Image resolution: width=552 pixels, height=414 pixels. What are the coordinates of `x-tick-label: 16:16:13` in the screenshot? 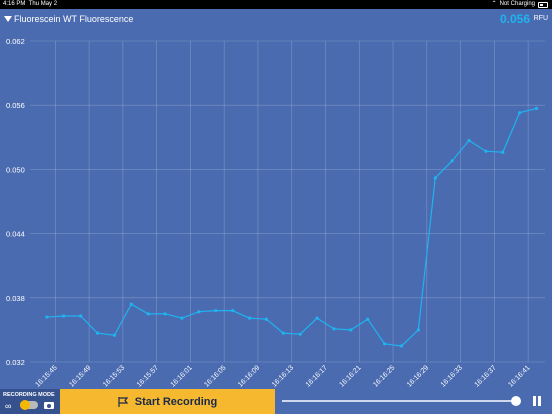 It's located at (283, 376).